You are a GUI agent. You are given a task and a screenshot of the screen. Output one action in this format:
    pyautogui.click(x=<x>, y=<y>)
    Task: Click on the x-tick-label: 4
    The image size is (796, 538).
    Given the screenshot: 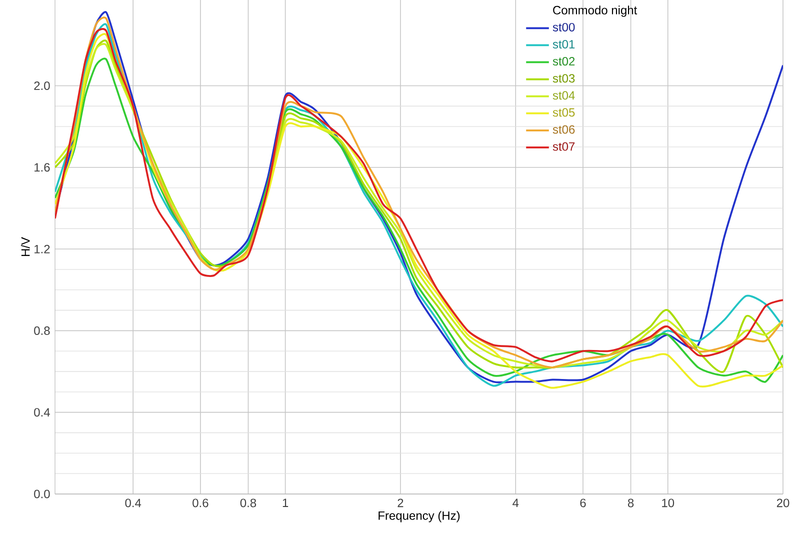 What is the action you would take?
    pyautogui.click(x=515, y=502)
    